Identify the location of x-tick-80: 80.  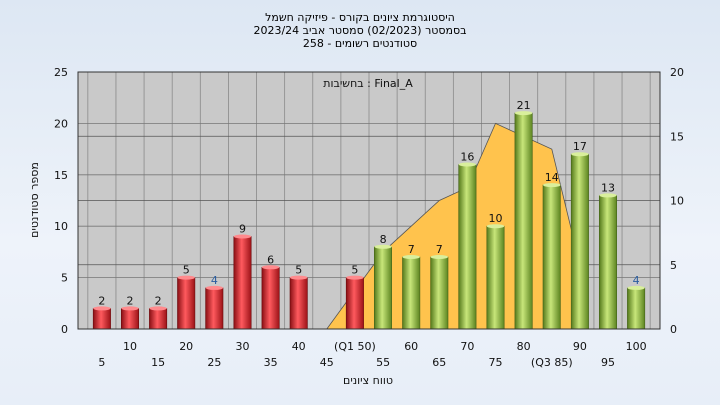
(524, 346).